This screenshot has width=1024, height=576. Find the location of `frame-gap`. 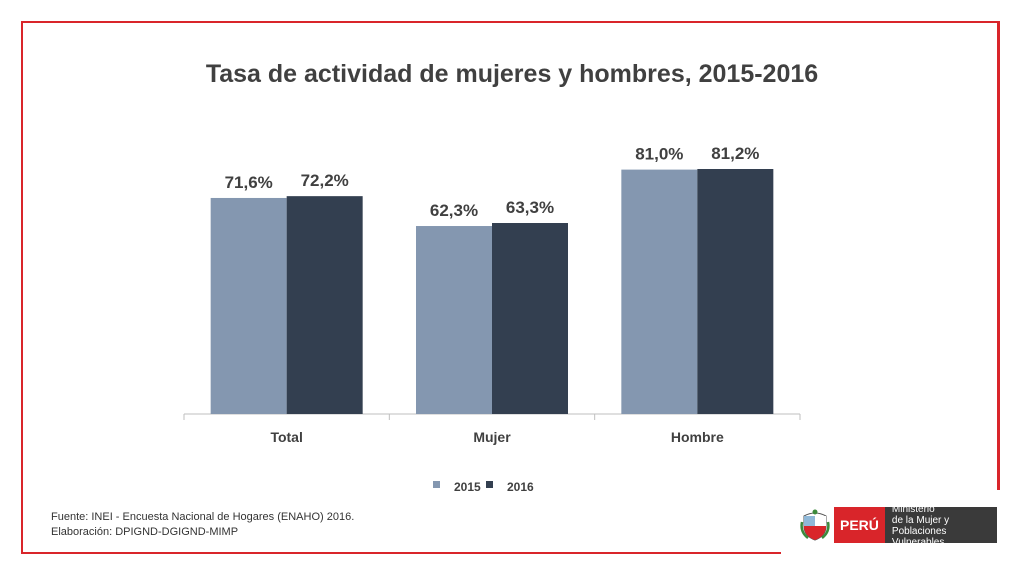

frame-gap is located at coordinates (999, 525).